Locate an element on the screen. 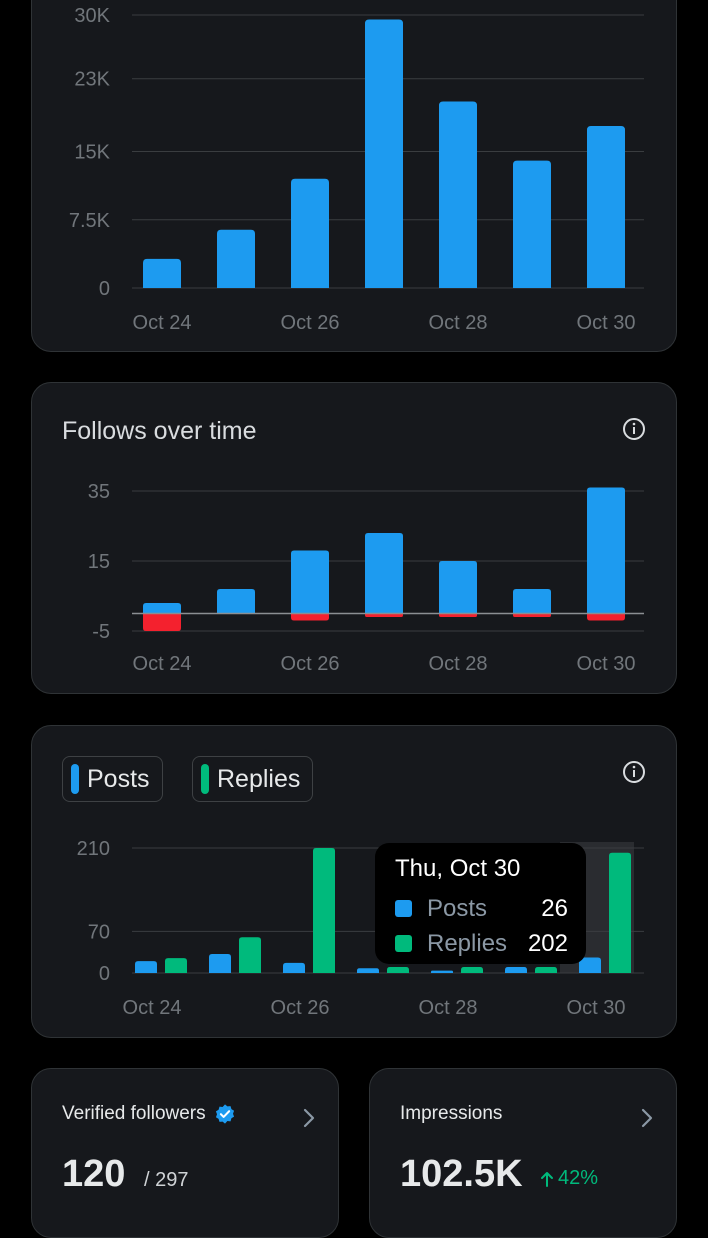 The width and height of the screenshot is (708, 1238). follows-y-tick-label: 35 is located at coordinates (99, 492).